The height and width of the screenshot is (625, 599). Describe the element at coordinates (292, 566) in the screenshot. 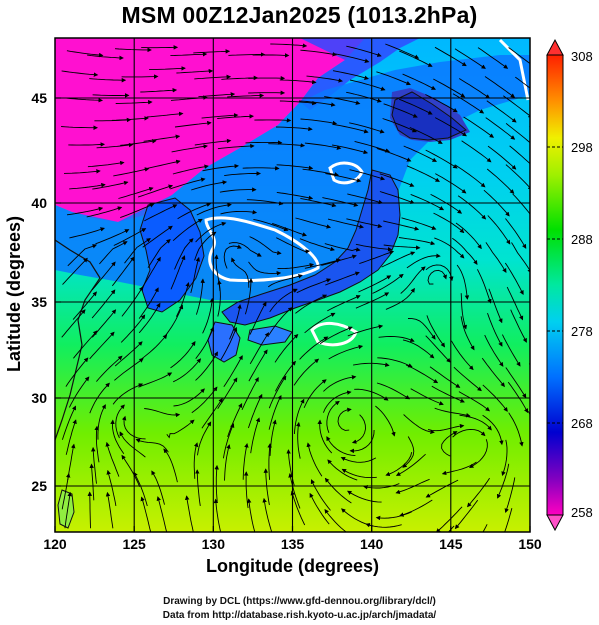

I see `x-axis-label: Longitude (degrees)` at that location.